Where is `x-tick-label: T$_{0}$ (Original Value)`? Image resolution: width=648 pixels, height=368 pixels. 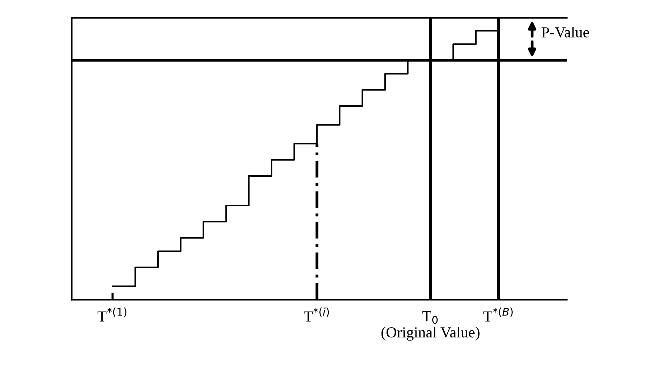 x-tick-label: T$_{0}$ (Original Value) is located at coordinates (431, 326).